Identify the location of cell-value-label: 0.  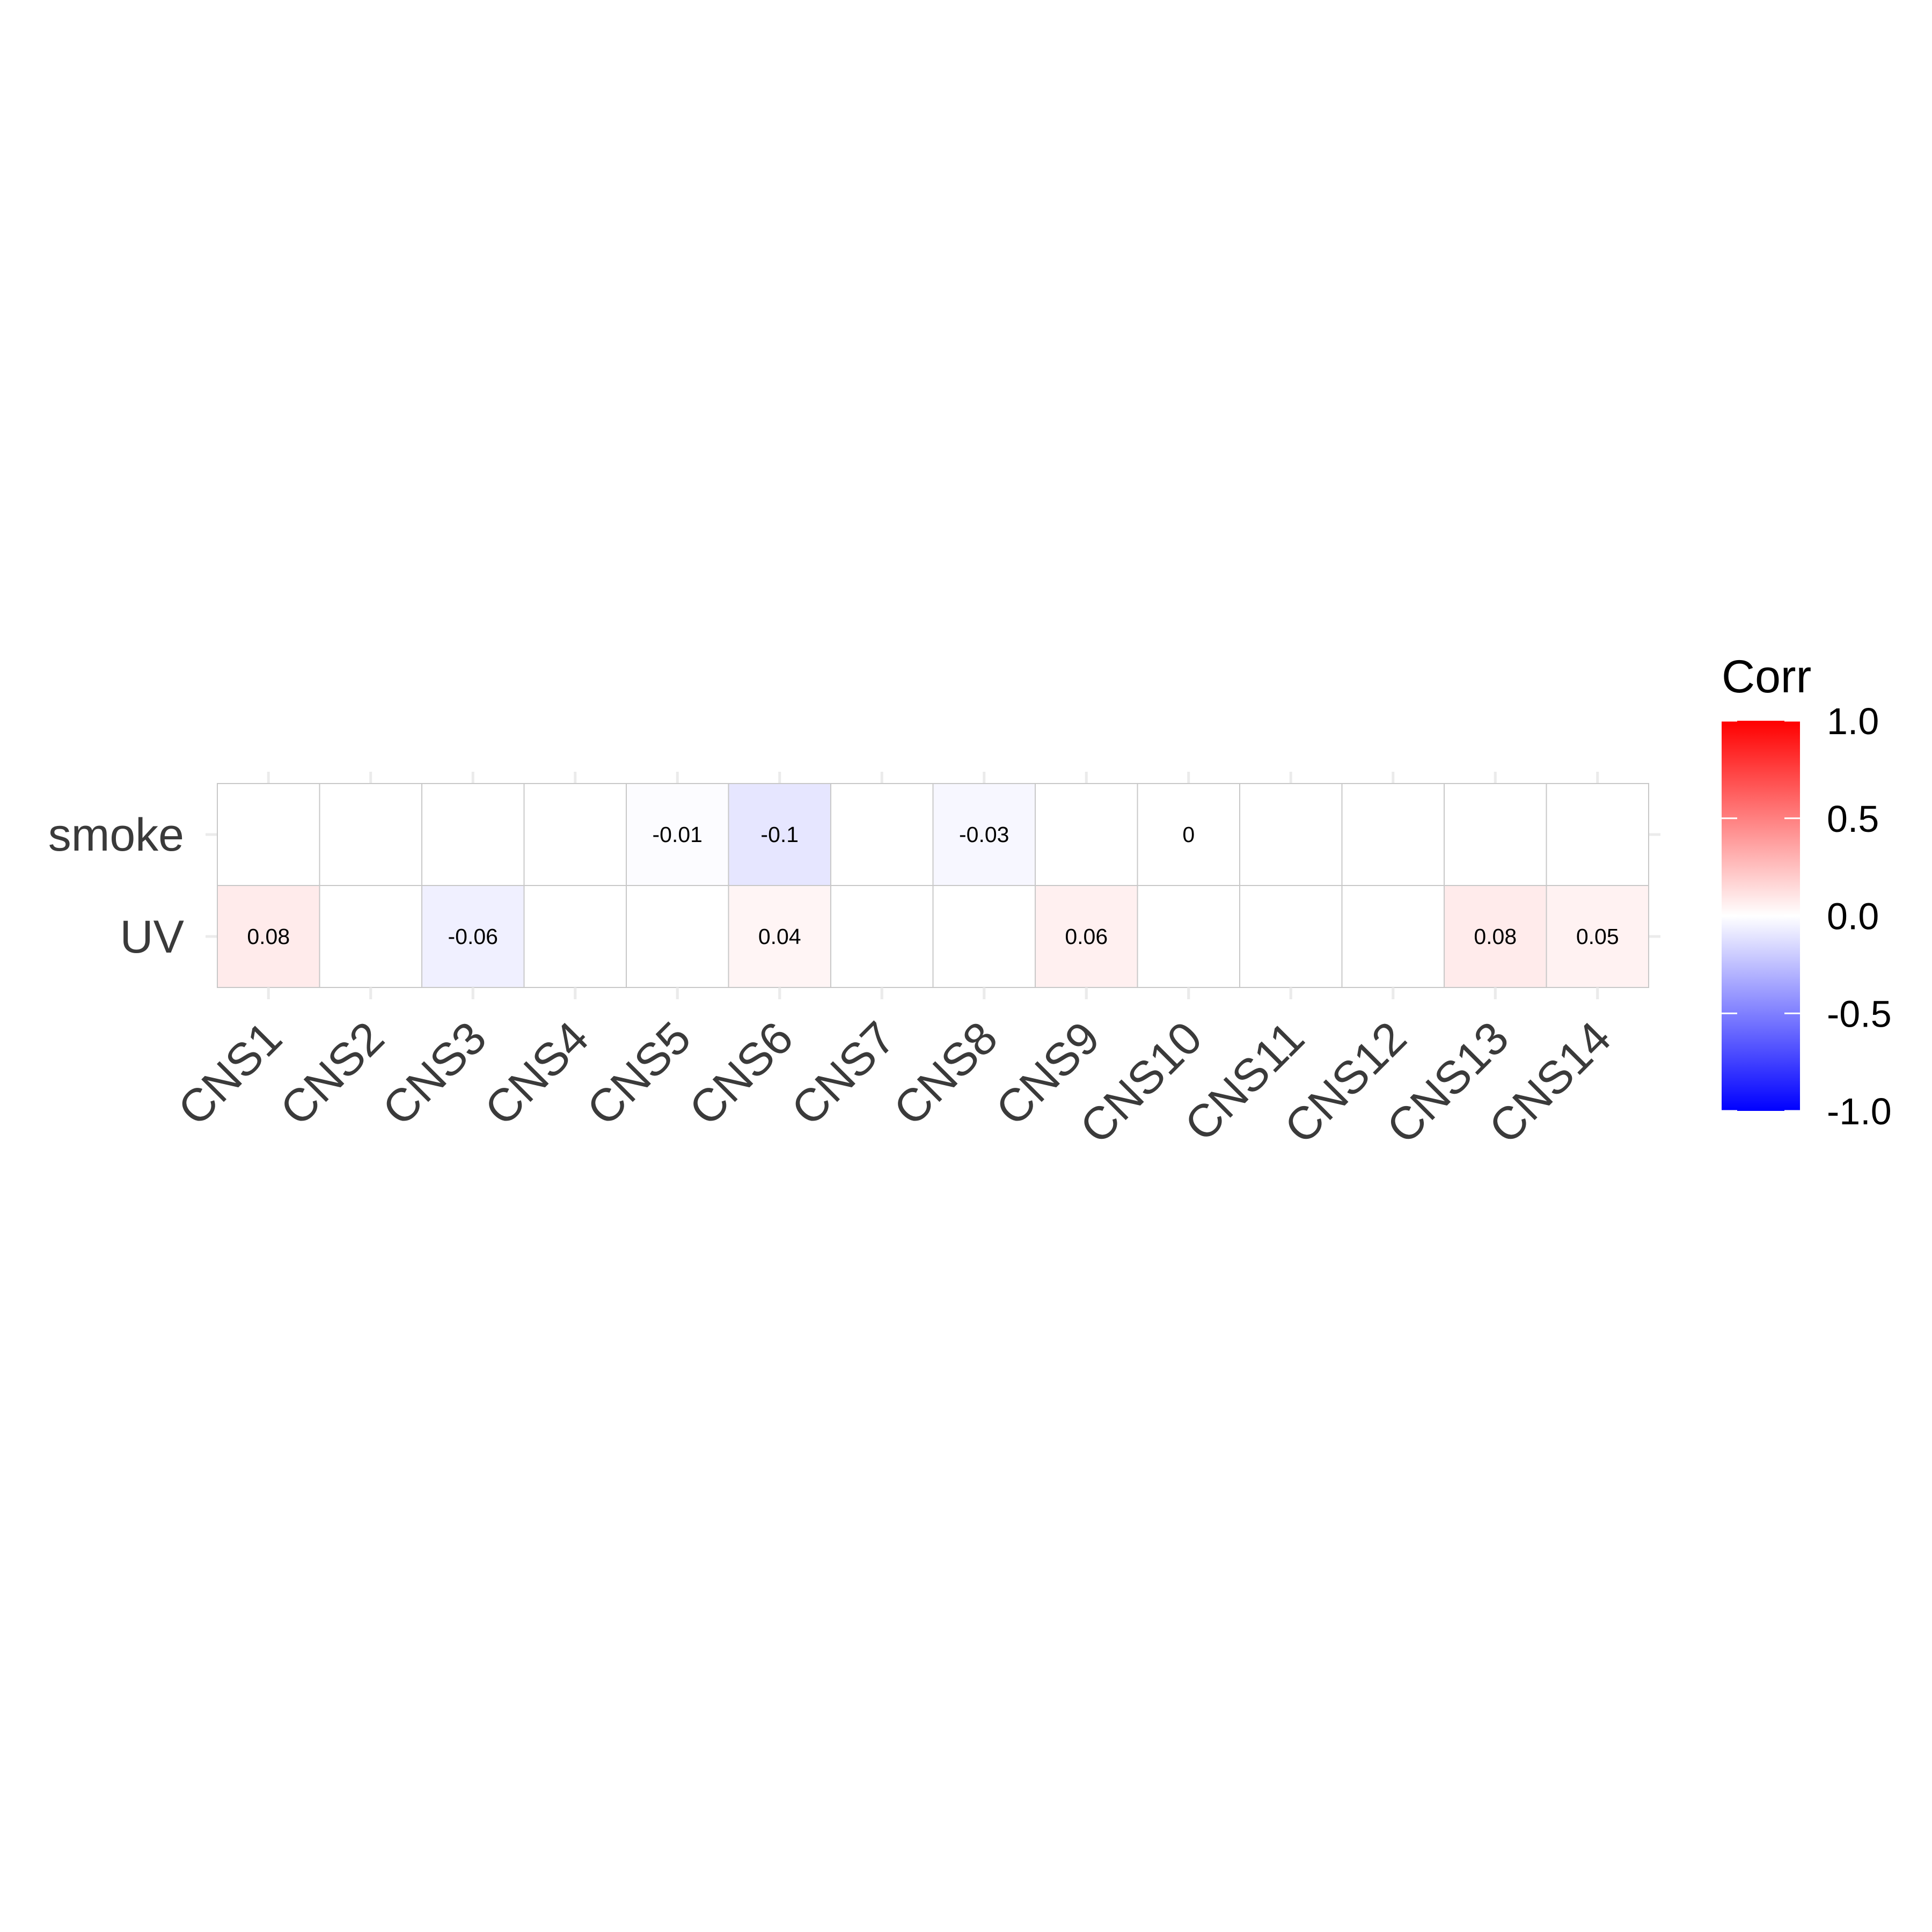
(1188, 834).